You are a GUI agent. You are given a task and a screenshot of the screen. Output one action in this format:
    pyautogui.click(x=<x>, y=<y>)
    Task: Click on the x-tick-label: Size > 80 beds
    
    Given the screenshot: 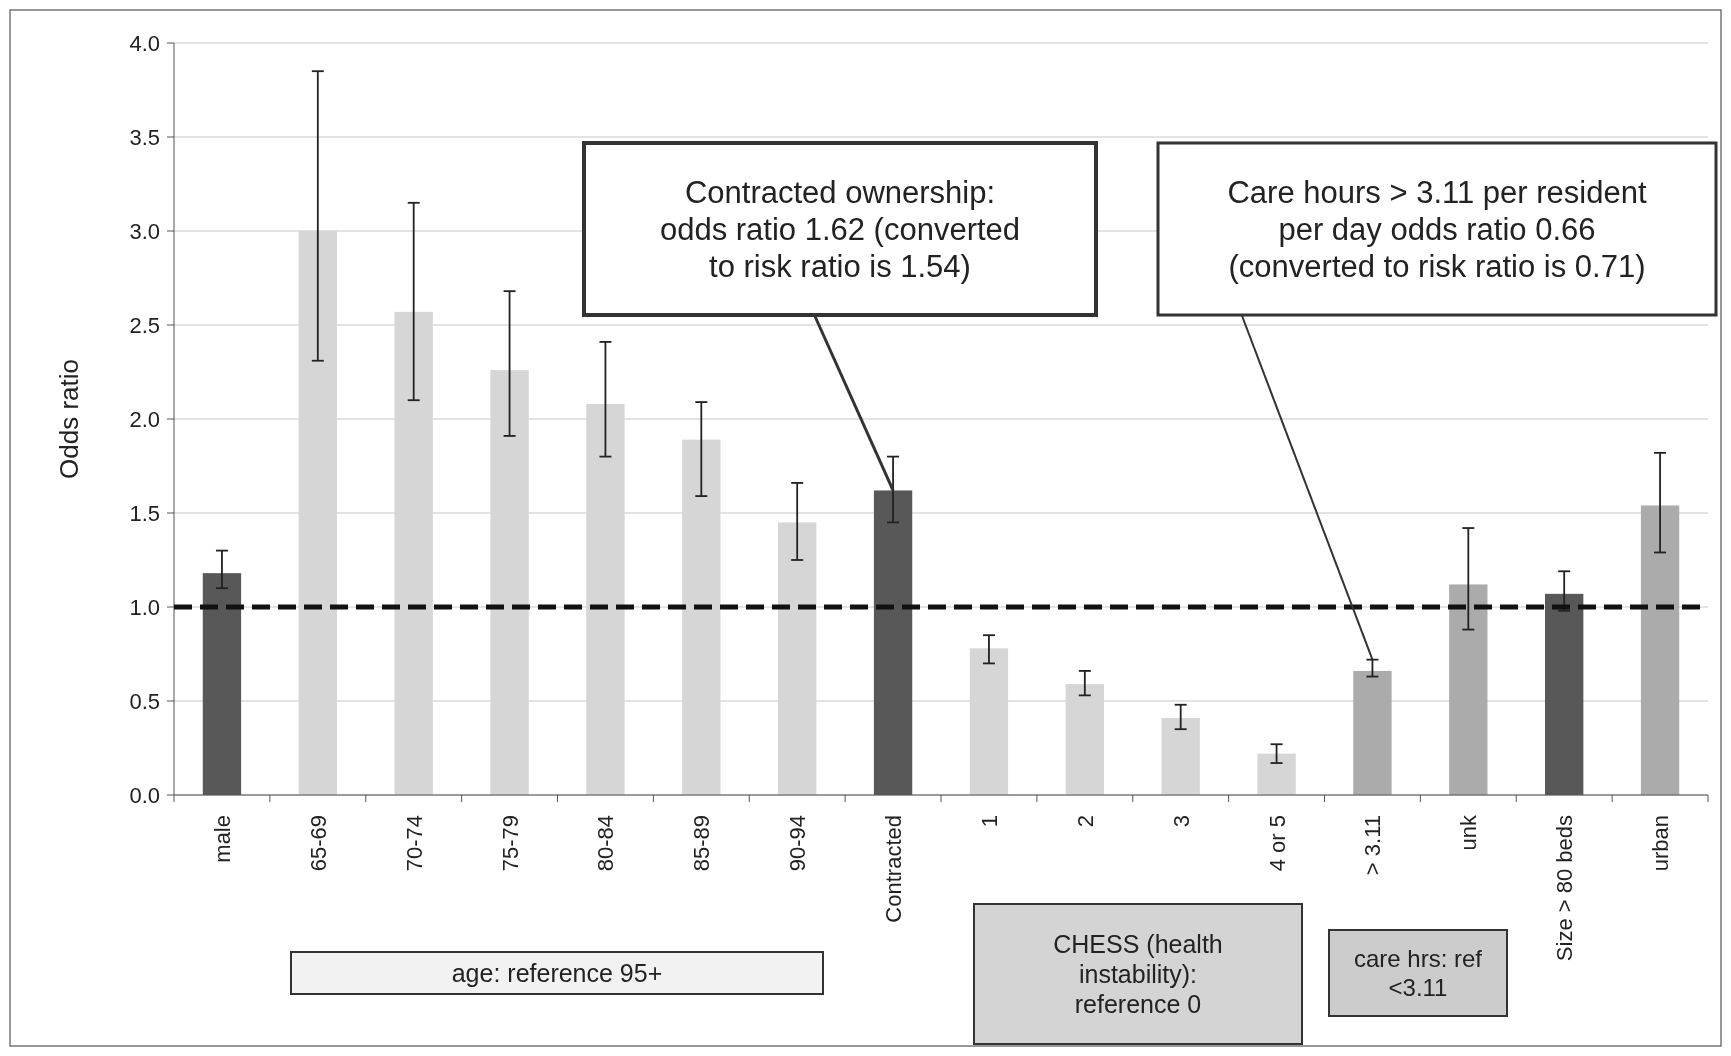 What is the action you would take?
    pyautogui.click(x=1565, y=888)
    